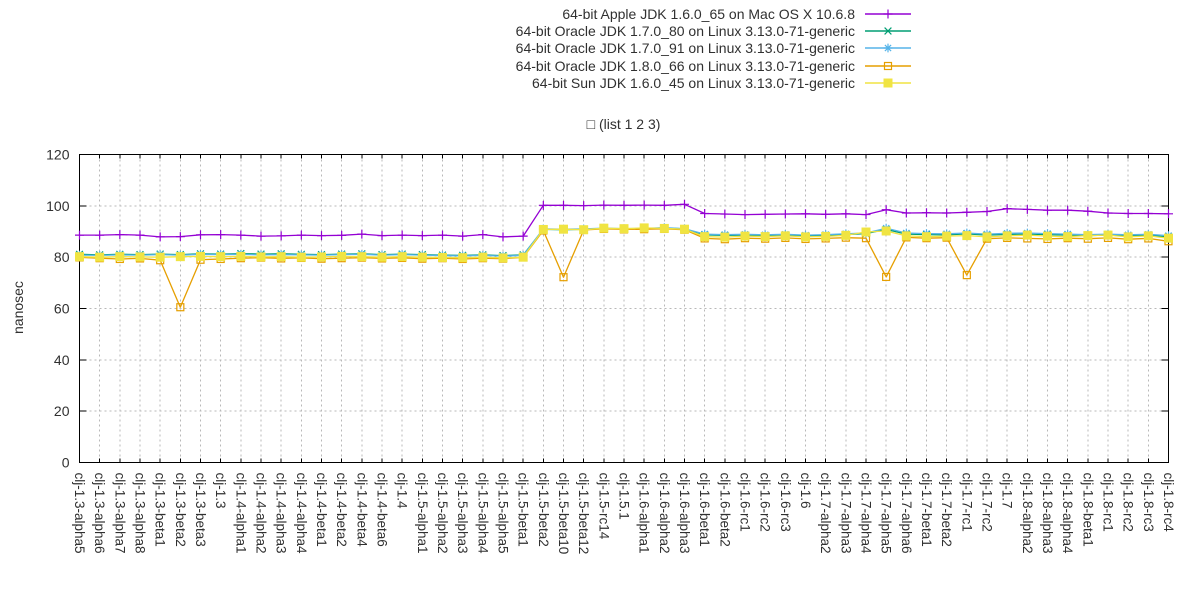 Image resolution: width=1200 pixels, height=600 pixels. Describe the element at coordinates (220, 491) in the screenshot. I see `x-tick-label: clj-1.3` at that location.